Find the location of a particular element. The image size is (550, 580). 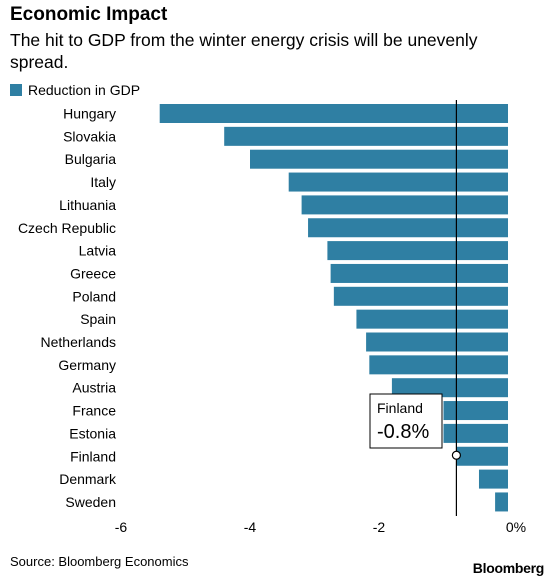

legend: Reduction in GDP is located at coordinates (75, 90).